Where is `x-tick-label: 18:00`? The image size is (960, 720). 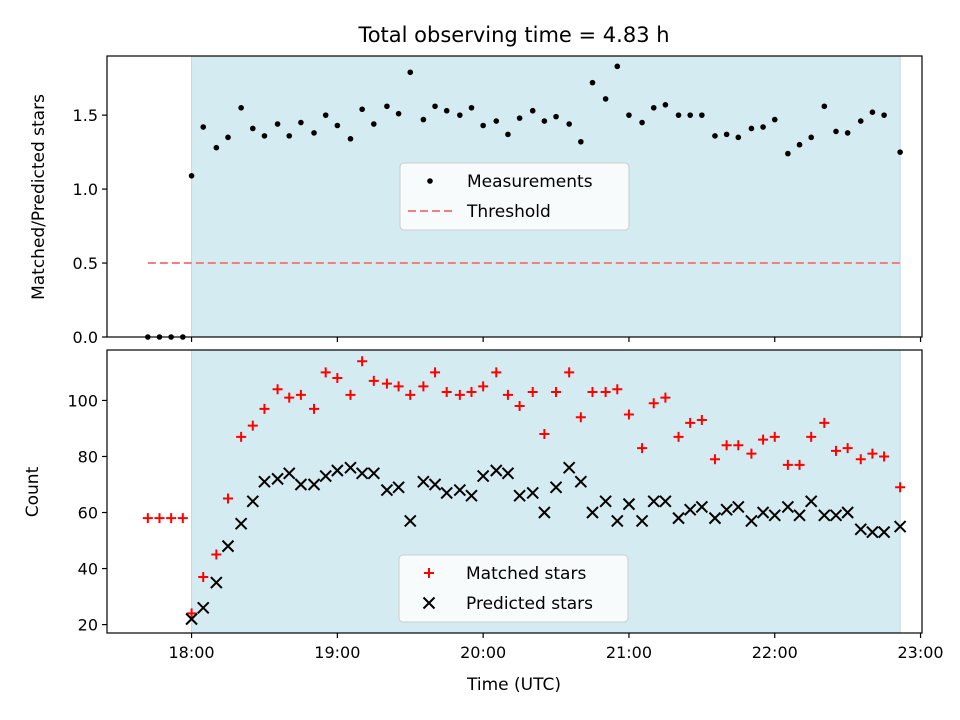
x-tick-label: 18:00 is located at coordinates (192, 652).